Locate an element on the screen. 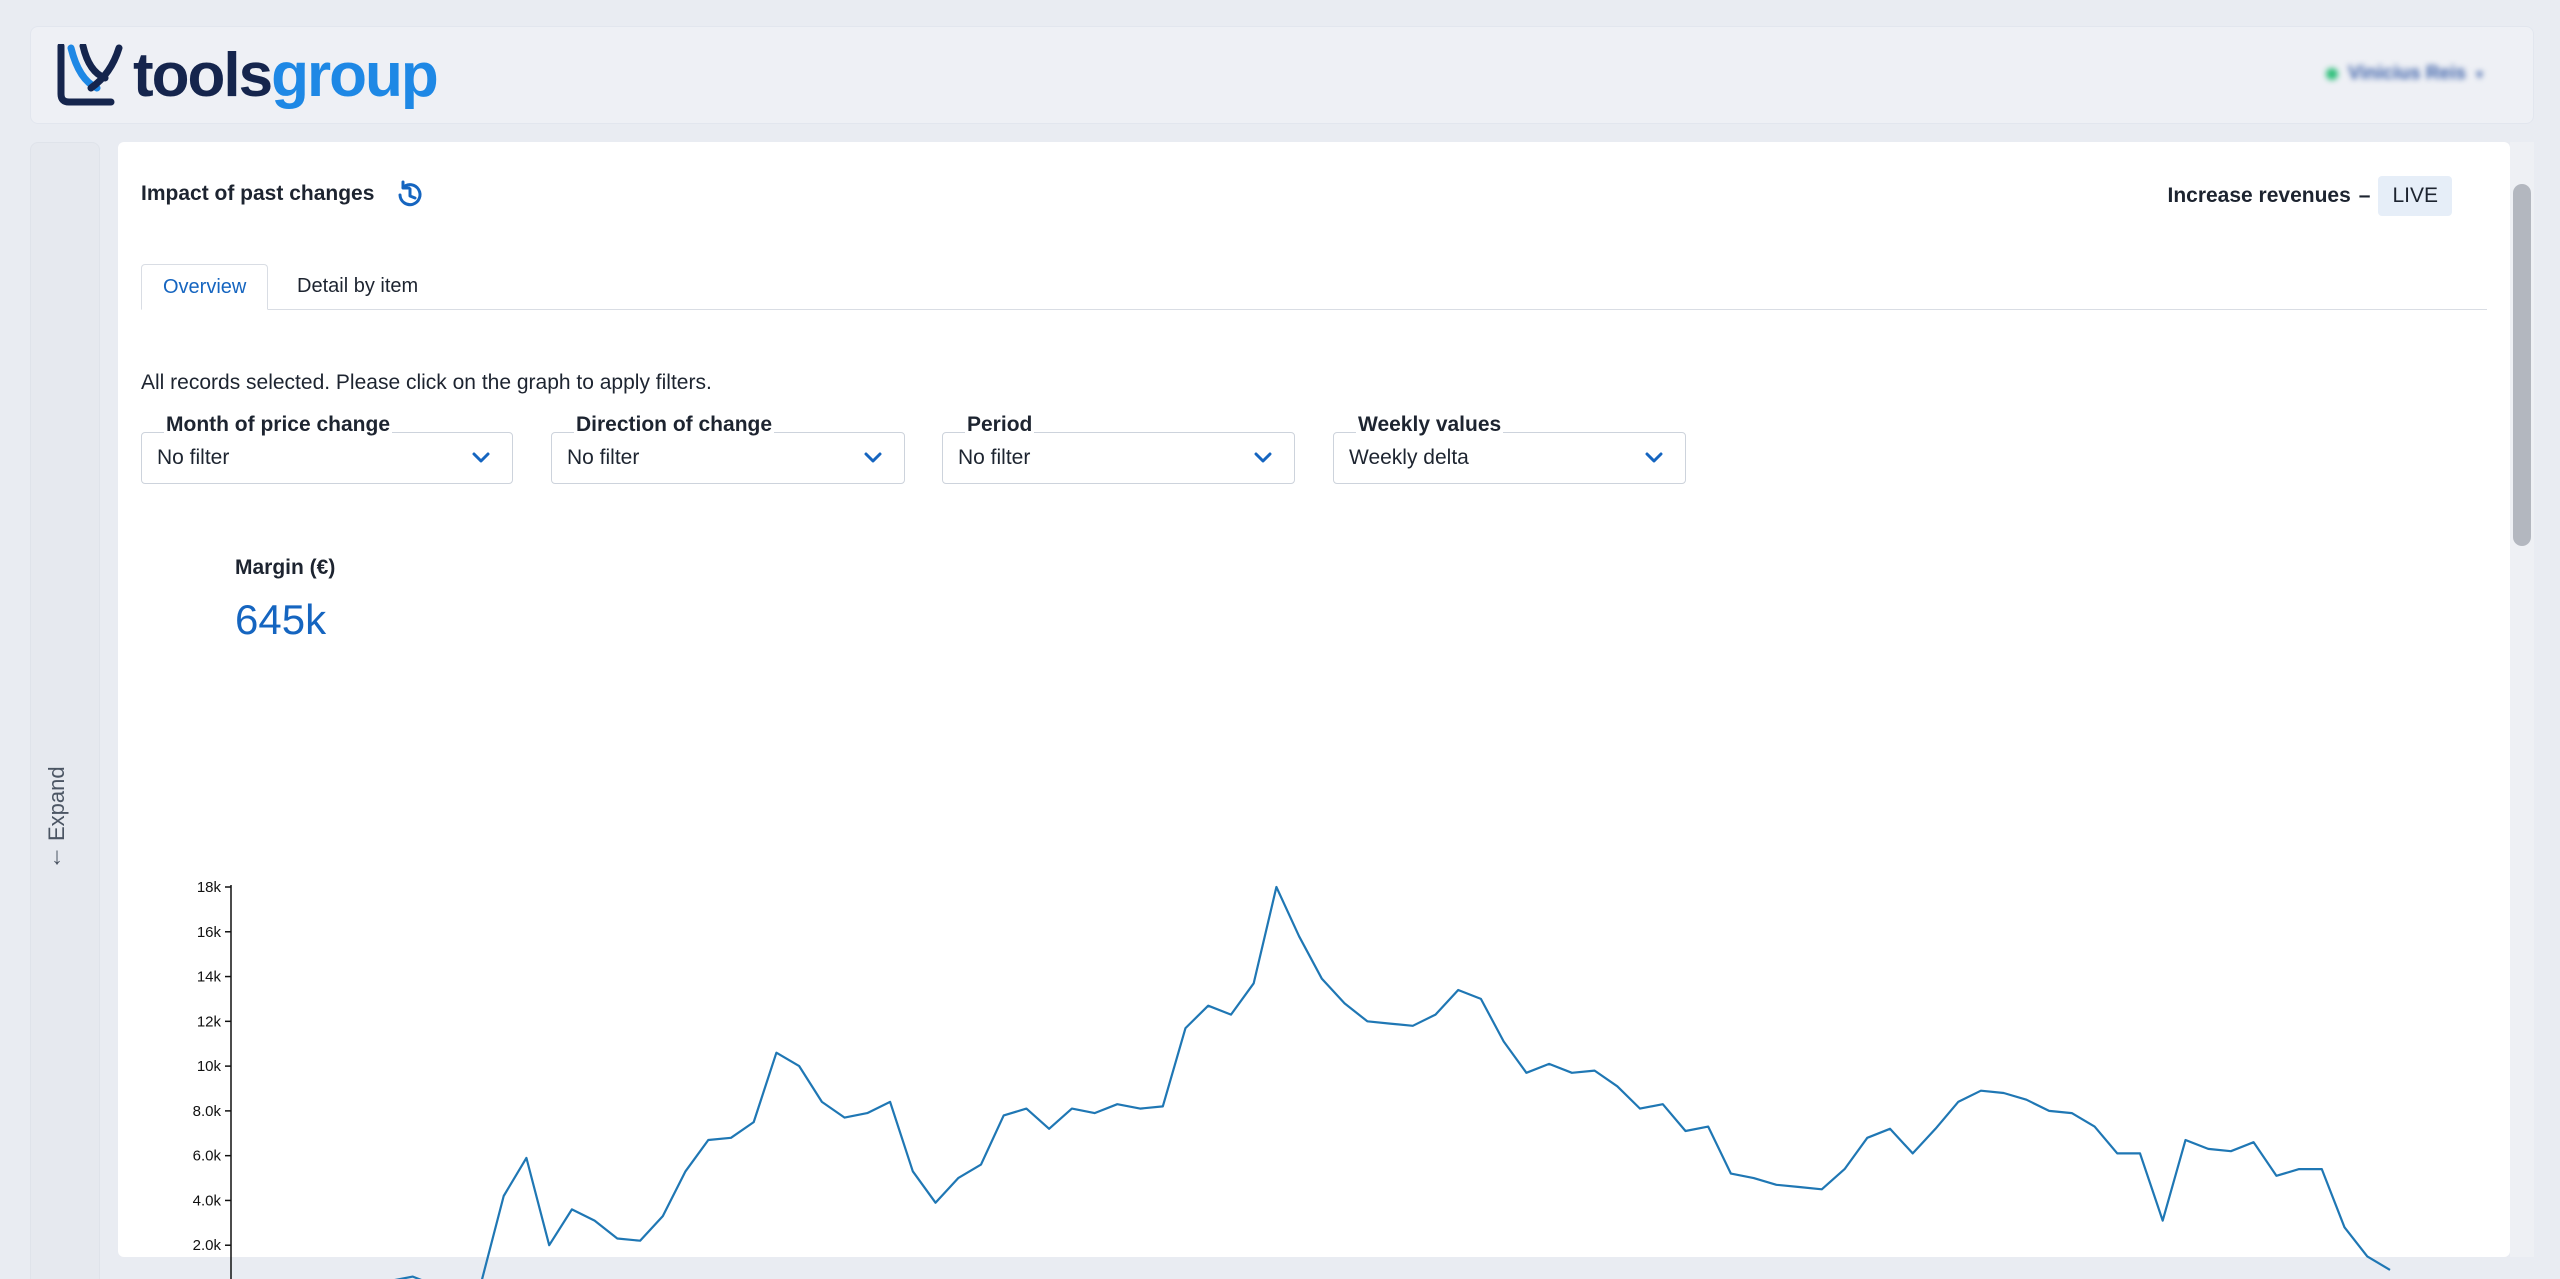  tab-bar: Overview Detail by item is located at coordinates (1314, 287).